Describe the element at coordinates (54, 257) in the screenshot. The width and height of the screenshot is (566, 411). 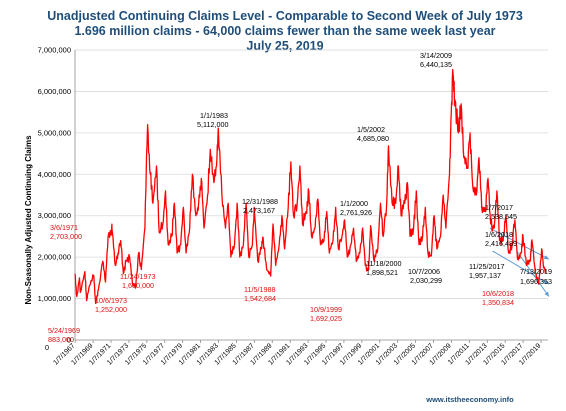
I see `y-tick-label: 2,000,000` at that location.